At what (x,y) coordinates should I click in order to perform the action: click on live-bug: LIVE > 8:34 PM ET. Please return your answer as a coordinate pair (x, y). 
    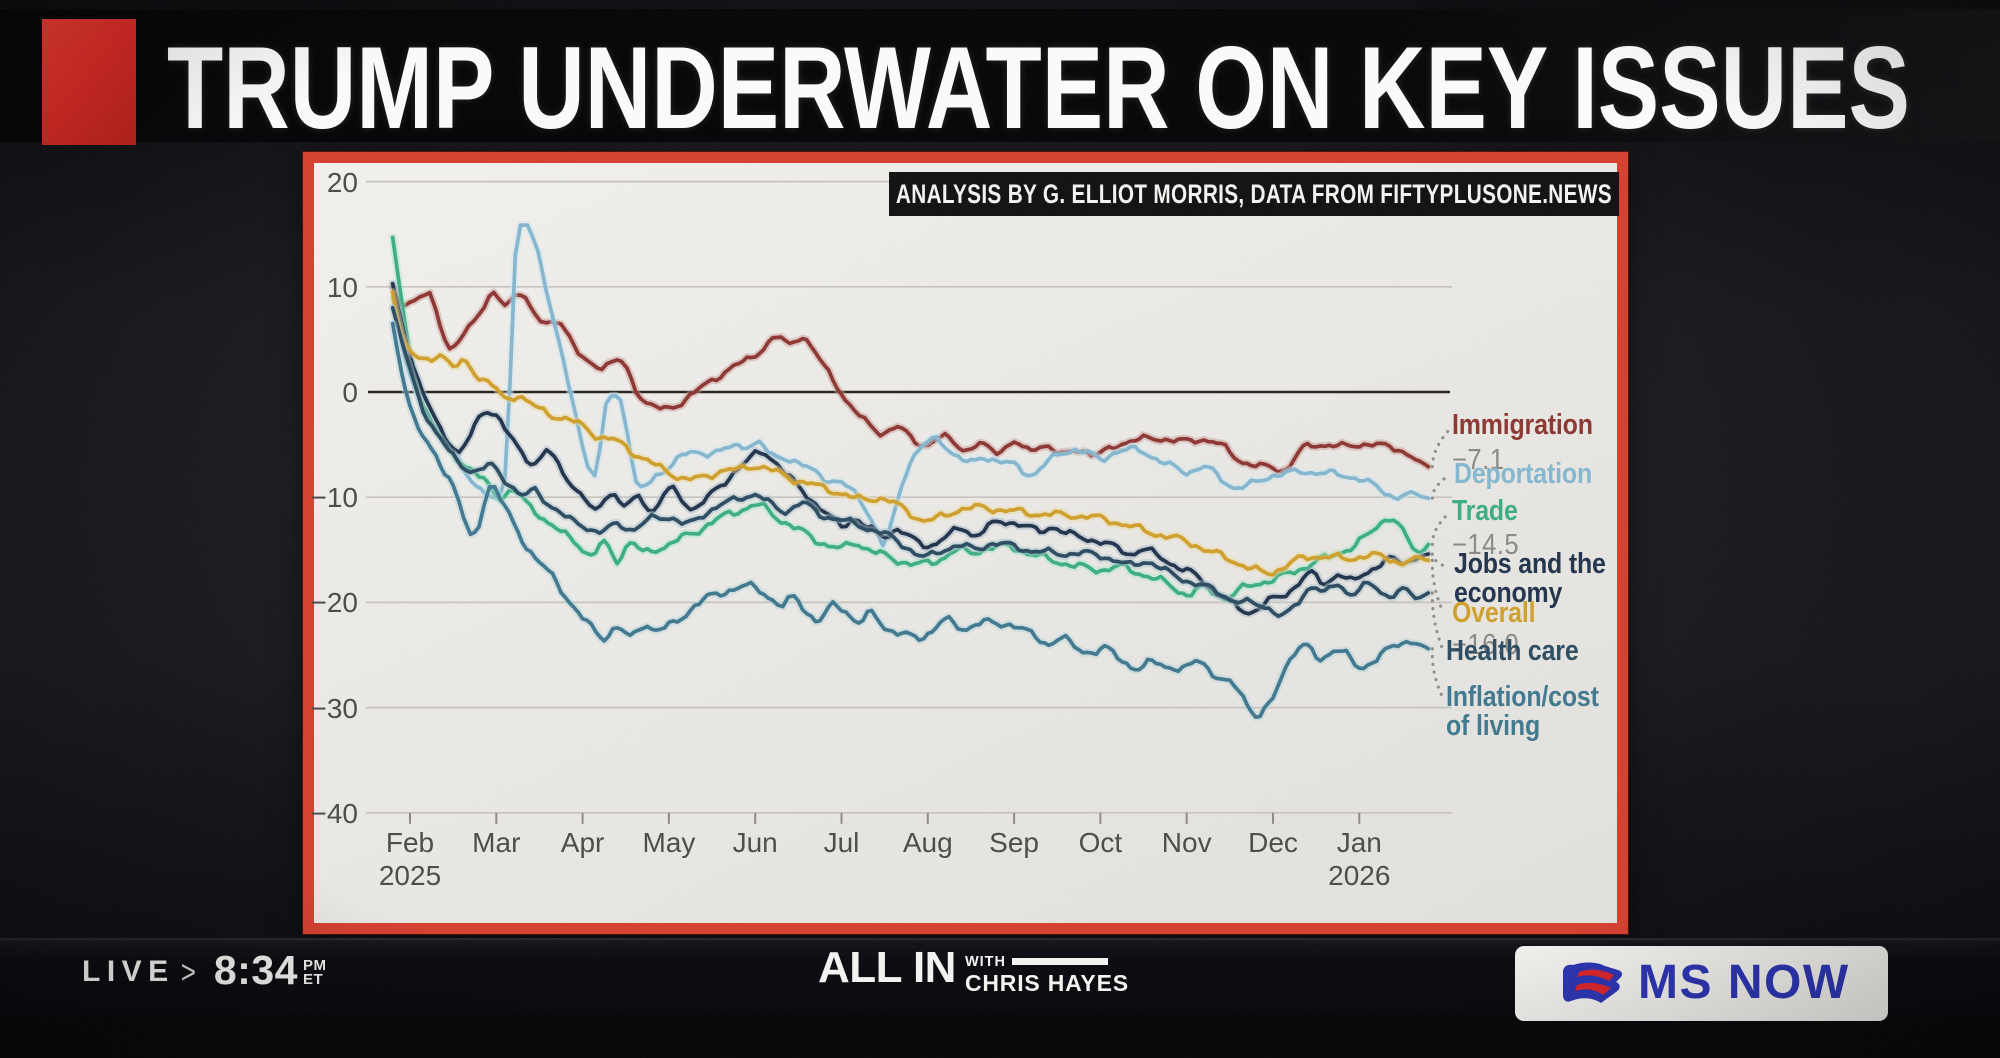
    Looking at the image, I should click on (204, 970).